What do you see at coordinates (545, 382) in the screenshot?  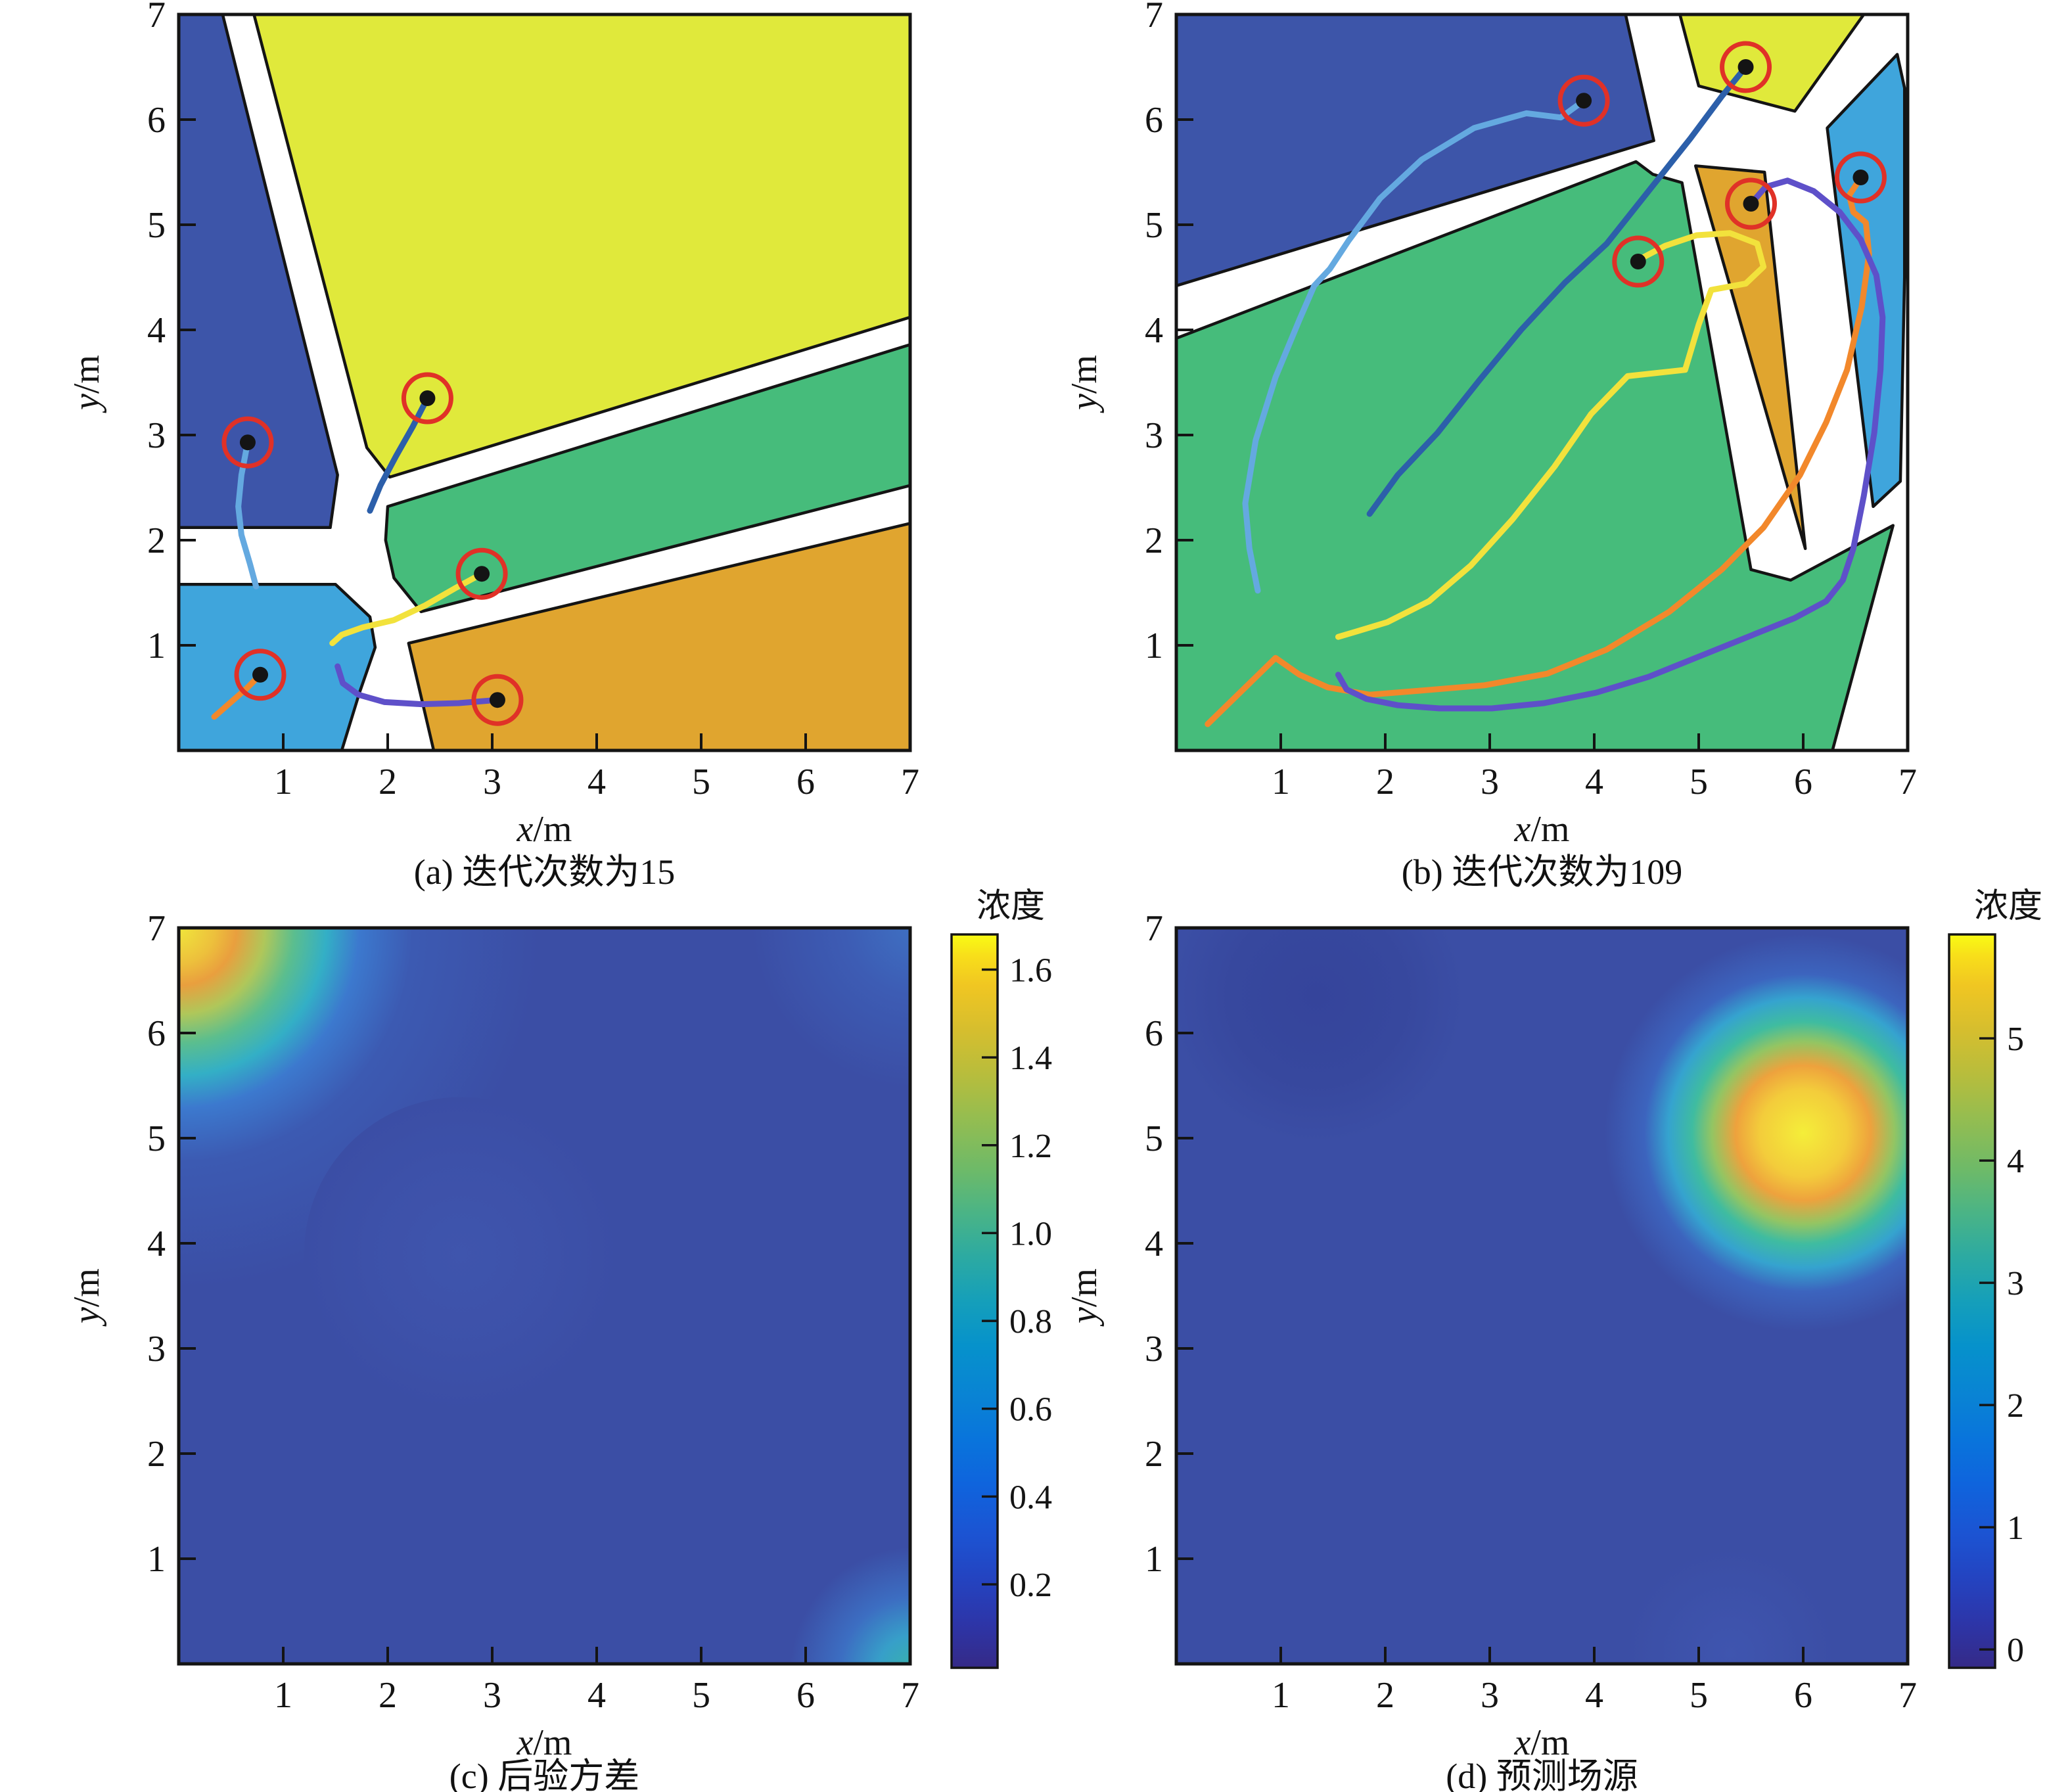 I see `map-regions-a` at bounding box center [545, 382].